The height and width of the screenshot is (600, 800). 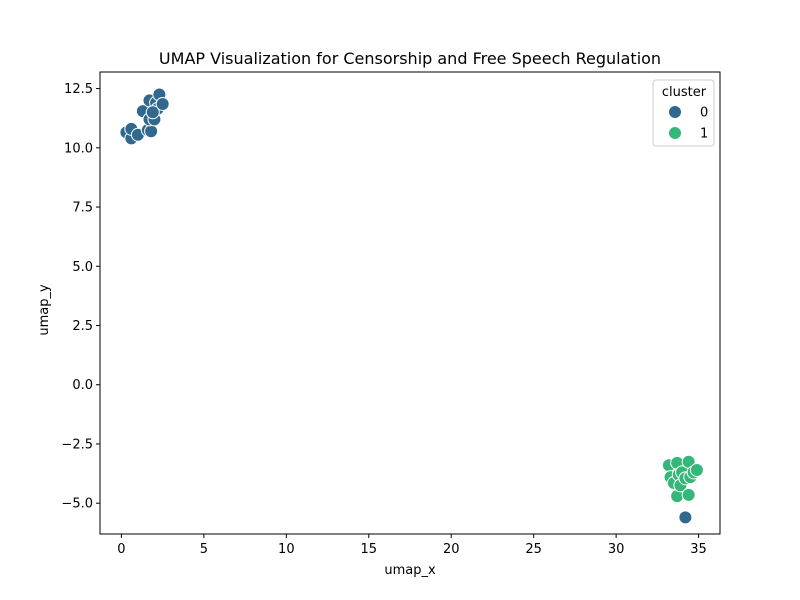 What do you see at coordinates (688, 123) in the screenshot?
I see `legend-entries: 01` at bounding box center [688, 123].